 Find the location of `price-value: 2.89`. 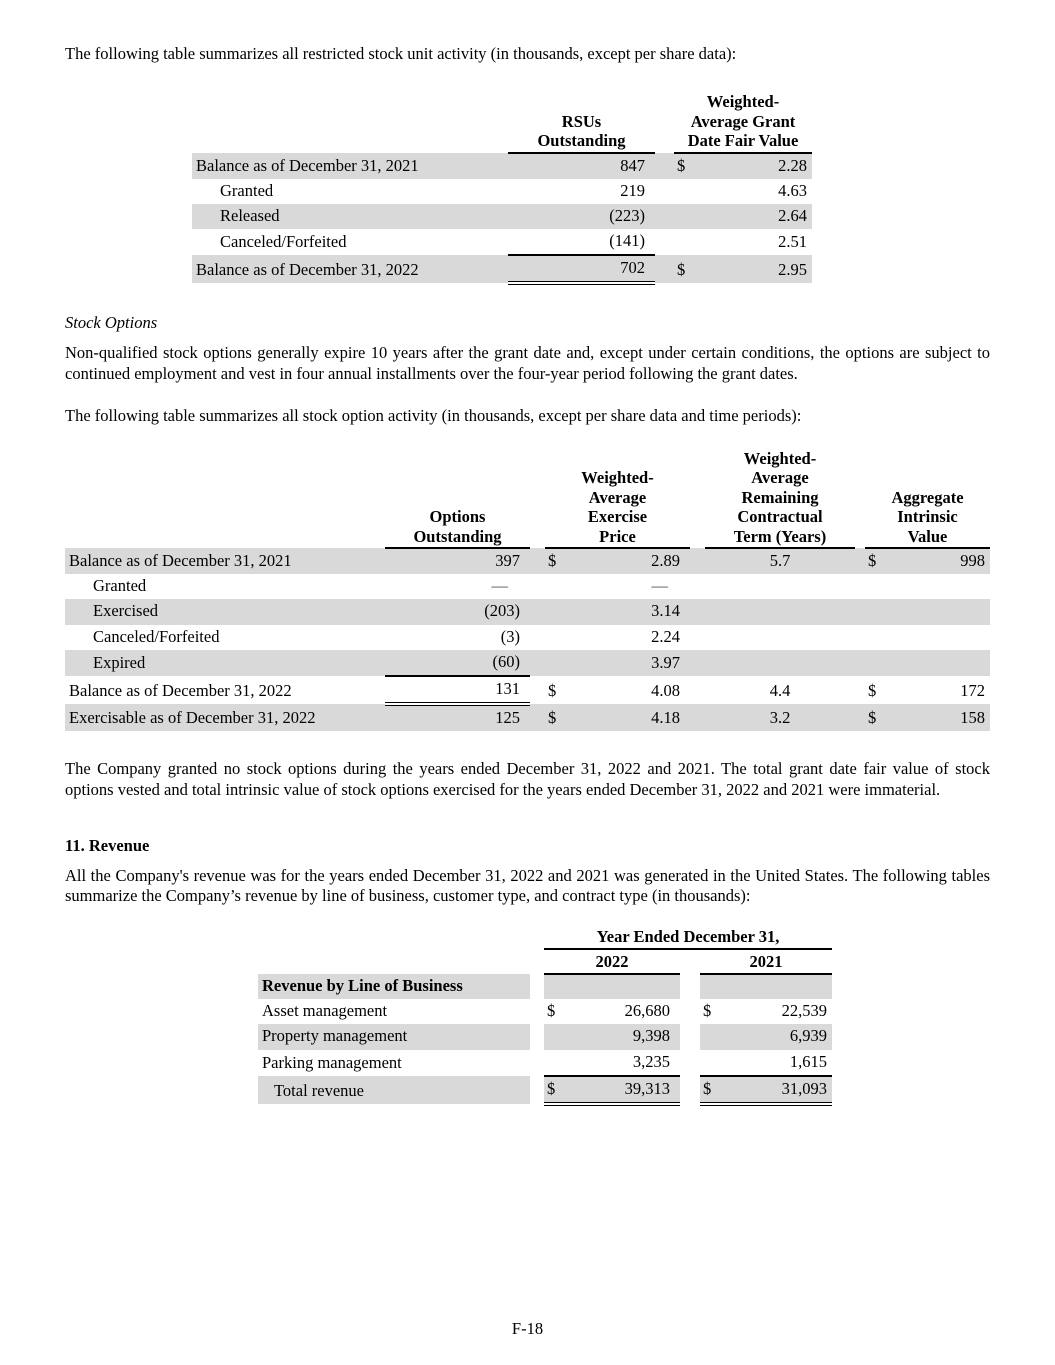

price-value: 2.89 is located at coordinates (629, 561).